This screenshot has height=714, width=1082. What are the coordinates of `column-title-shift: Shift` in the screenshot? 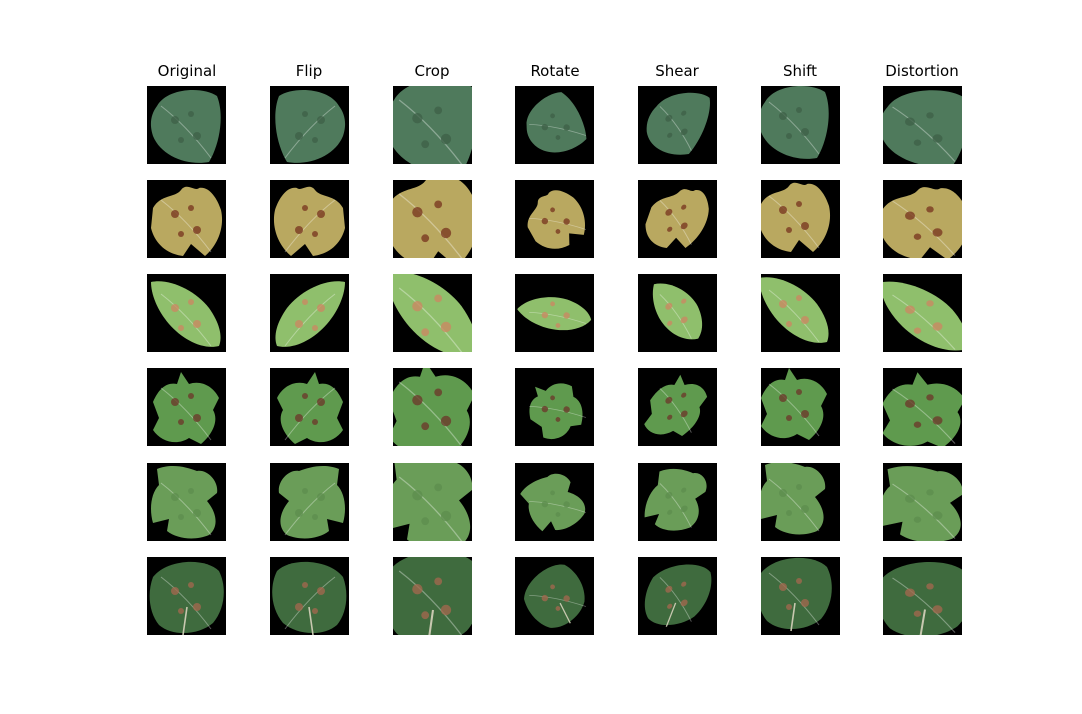 It's located at (800, 71).